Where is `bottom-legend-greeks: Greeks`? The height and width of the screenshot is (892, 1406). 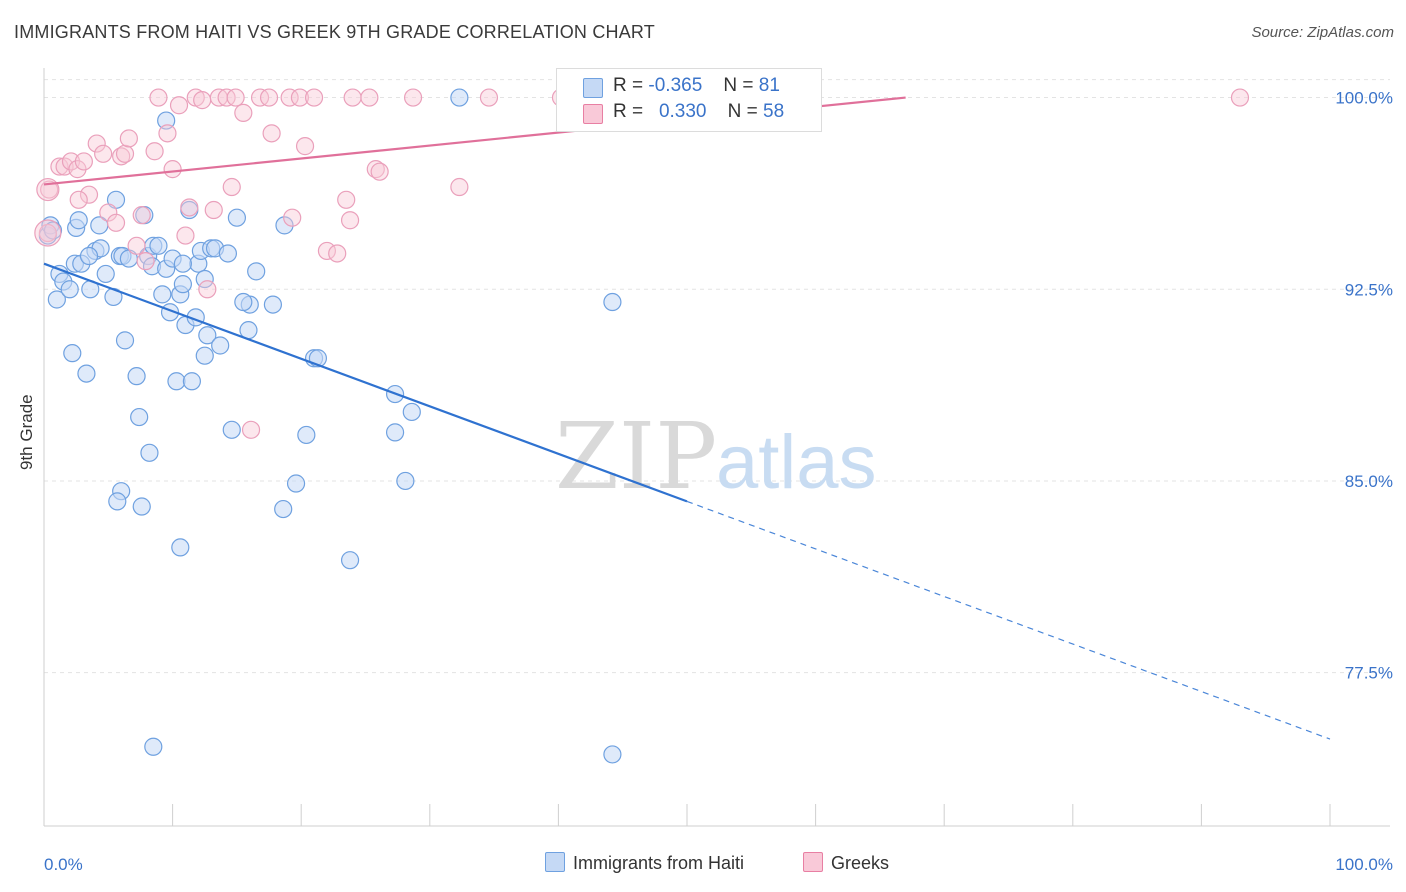
bottom-legend-greeks: Greeks is located at coordinates (846, 863).